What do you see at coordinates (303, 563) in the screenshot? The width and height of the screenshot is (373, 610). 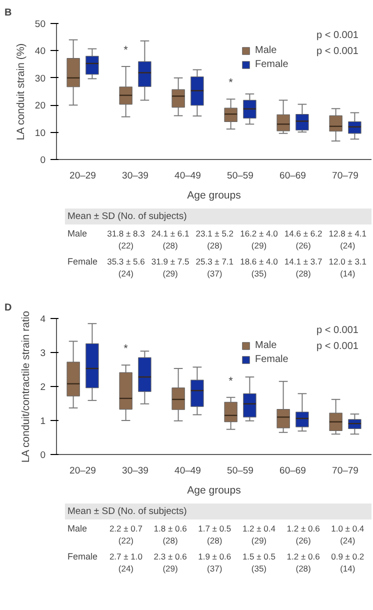 I see `text: 1.2 ± 0.6 (28)` at bounding box center [303, 563].